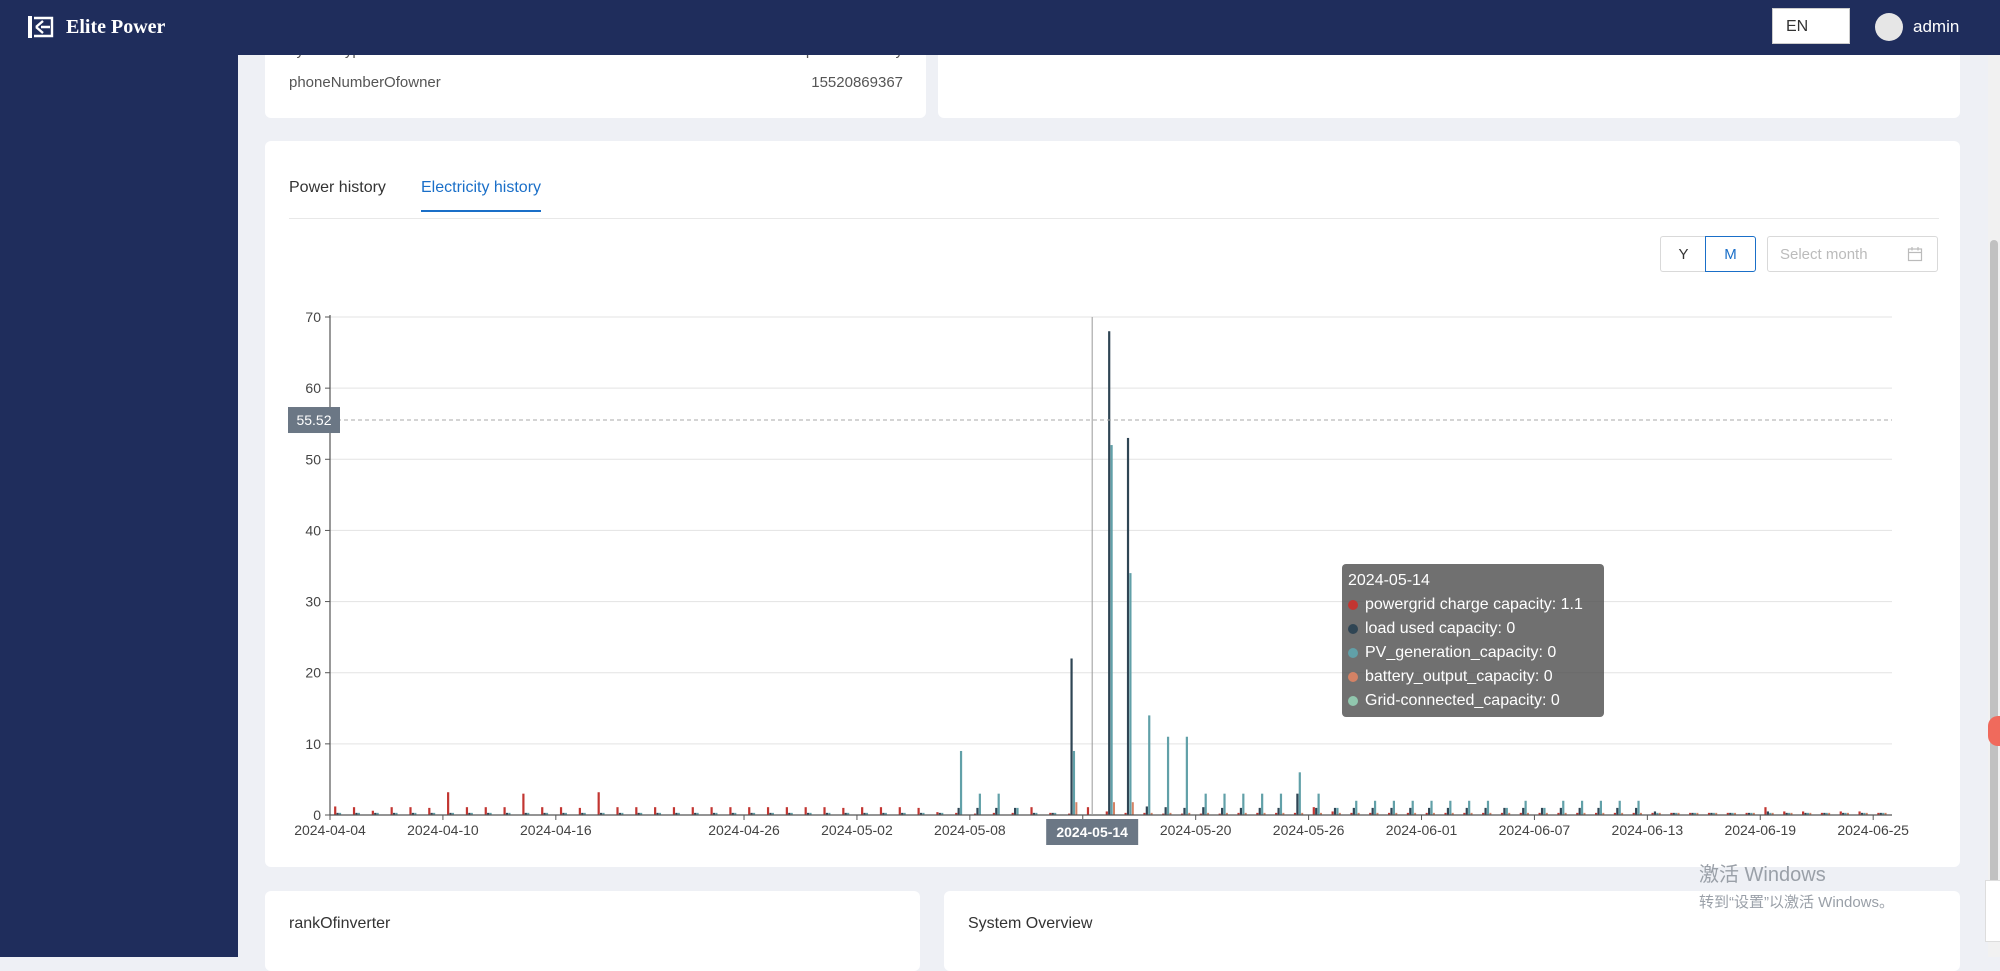 The width and height of the screenshot is (2000, 971). Describe the element at coordinates (596, 82) in the screenshot. I see `info-row-phone: phoneNumberOfowner 15520869367` at that location.